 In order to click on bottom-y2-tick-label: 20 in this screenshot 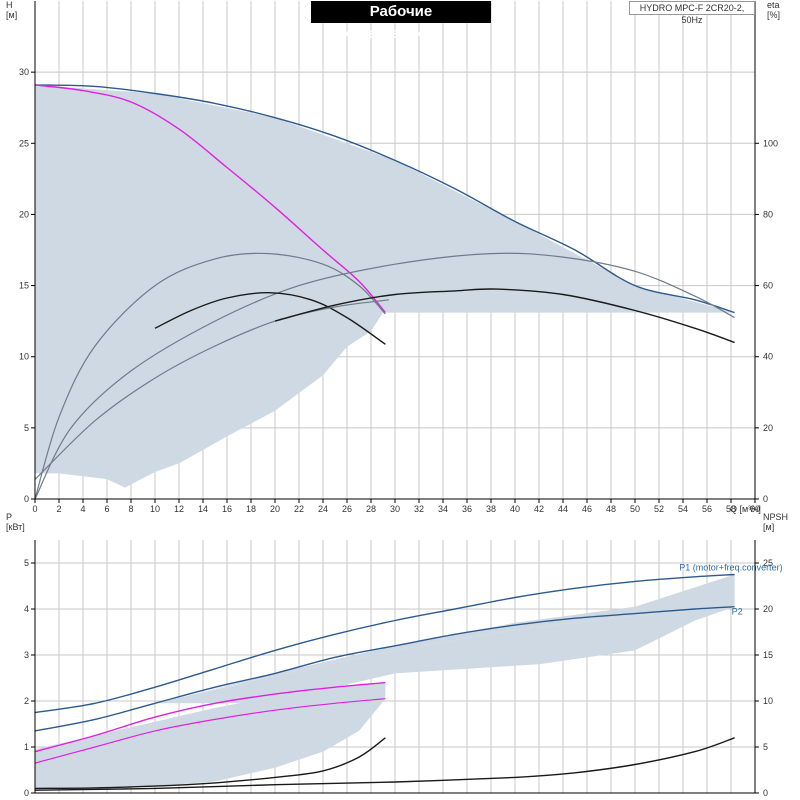, I will do `click(768, 609)`.